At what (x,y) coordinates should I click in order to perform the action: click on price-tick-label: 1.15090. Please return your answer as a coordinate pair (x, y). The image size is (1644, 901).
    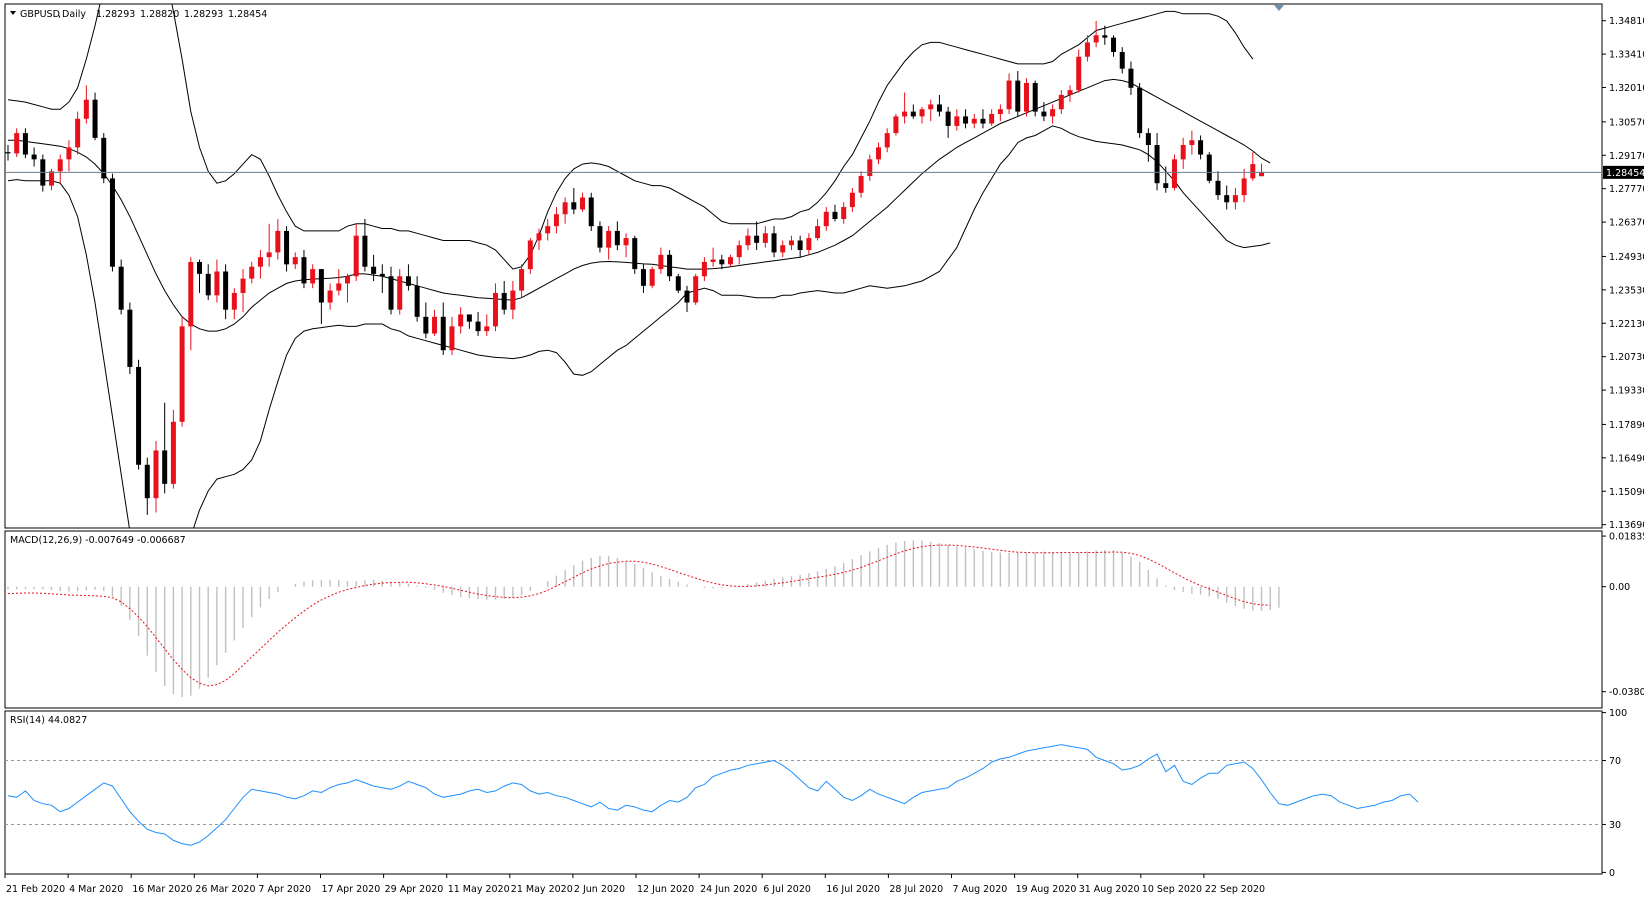
    Looking at the image, I should click on (1626, 492).